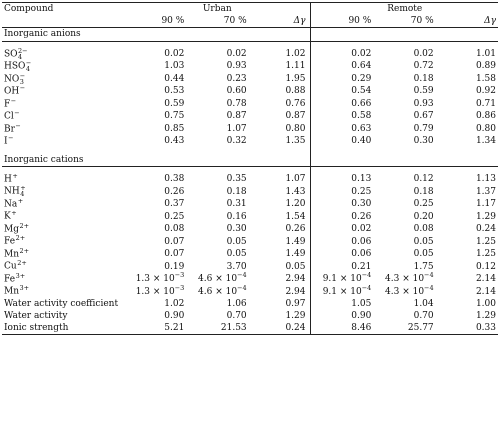 The width and height of the screenshot is (500, 435). Describe the element at coordinates (423, 66) in the screenshot. I see `remote-70-cell: 0.72` at that location.